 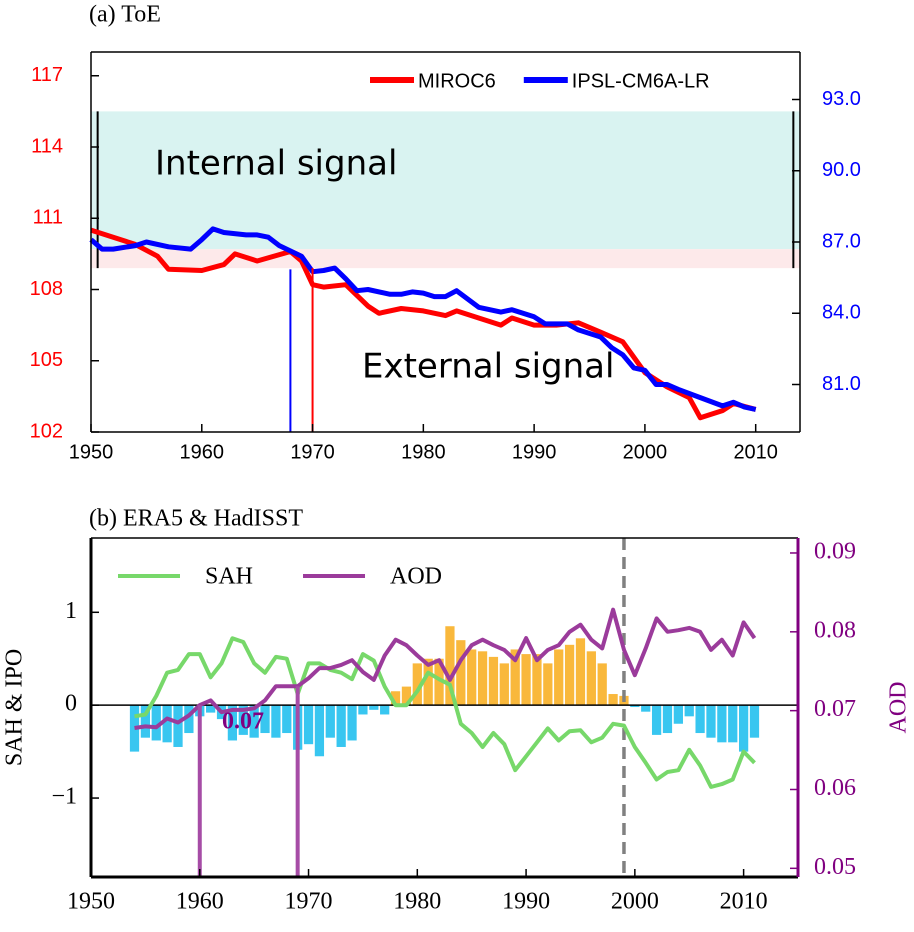 What do you see at coordinates (841, 170) in the screenshot?
I see `y2-tick-label: 90.0` at bounding box center [841, 170].